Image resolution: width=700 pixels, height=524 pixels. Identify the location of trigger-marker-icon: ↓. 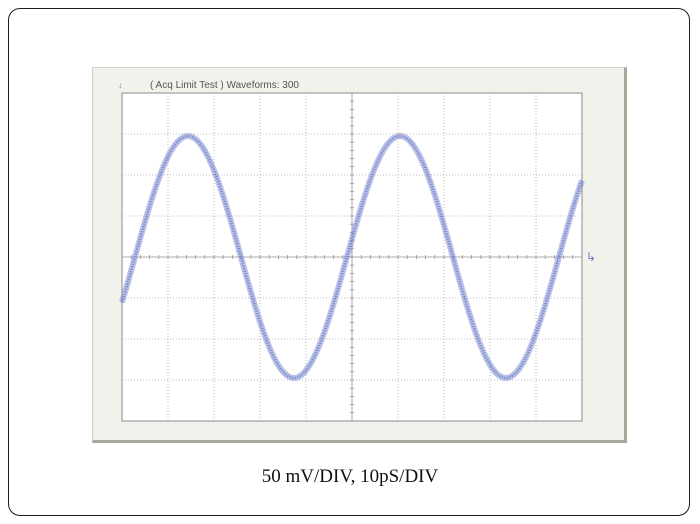
(120, 85).